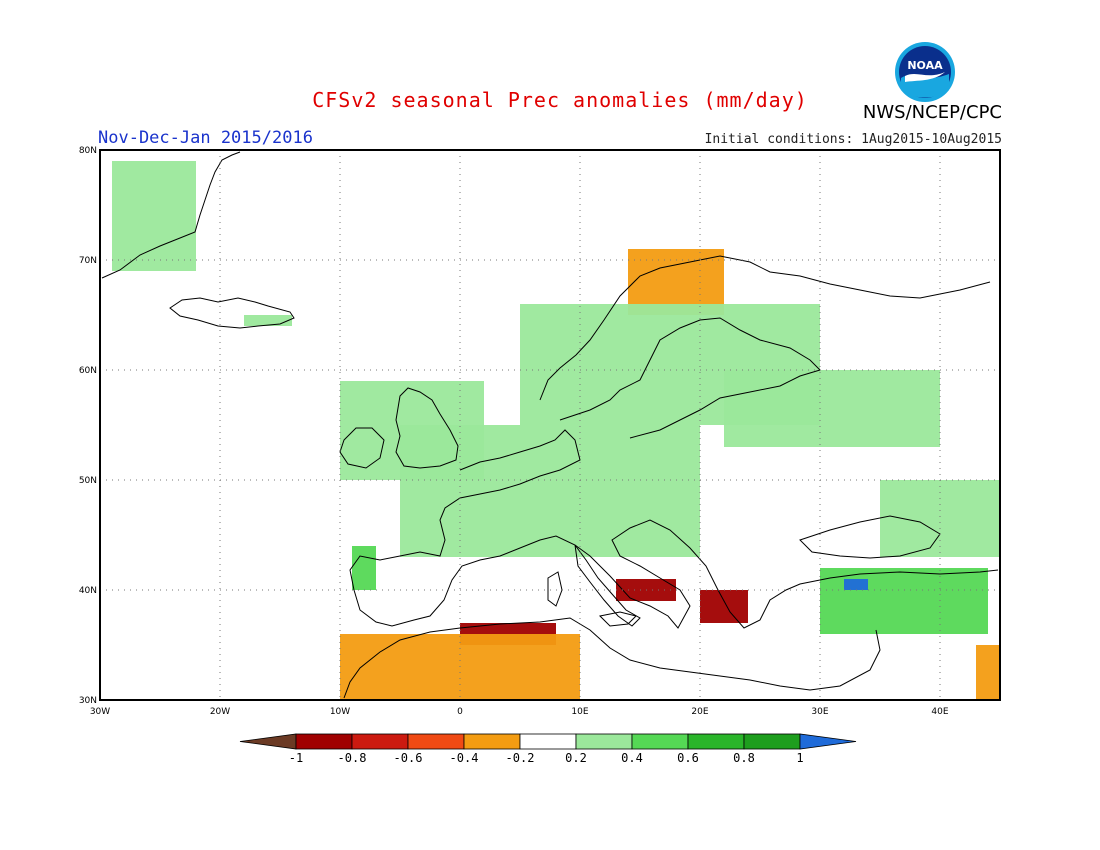  What do you see at coordinates (925, 65) in the screenshot?
I see `logo-text: NOAA` at bounding box center [925, 65].